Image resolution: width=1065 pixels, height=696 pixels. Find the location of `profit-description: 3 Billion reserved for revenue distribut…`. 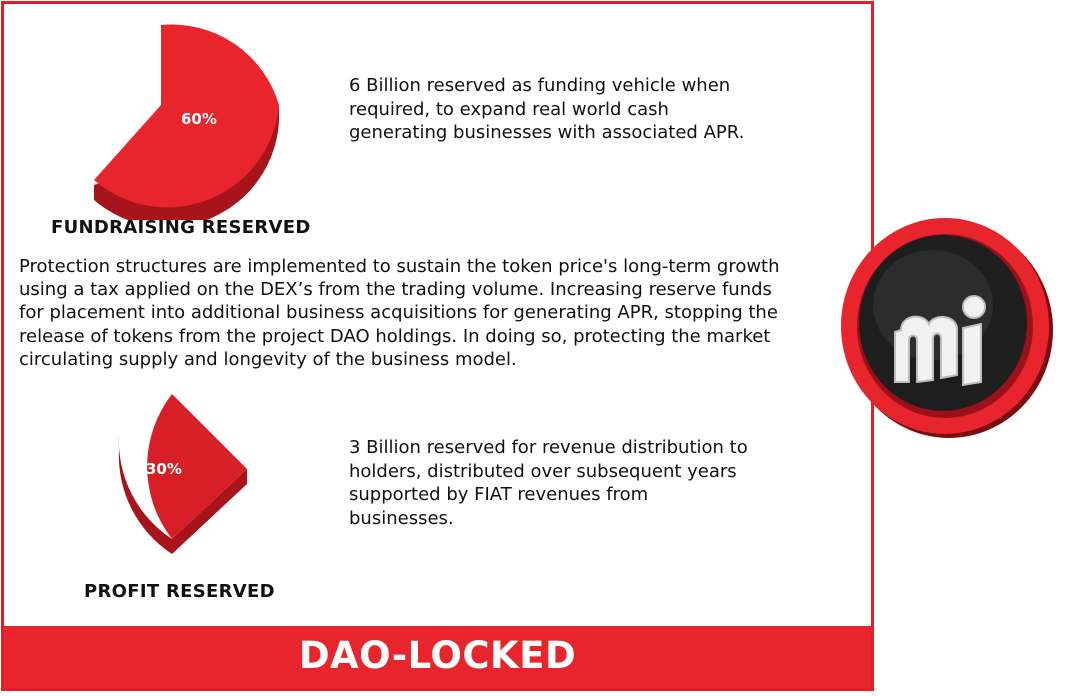

profit-description: 3 Billion reserved for revenue distribut… is located at coordinates (548, 483).